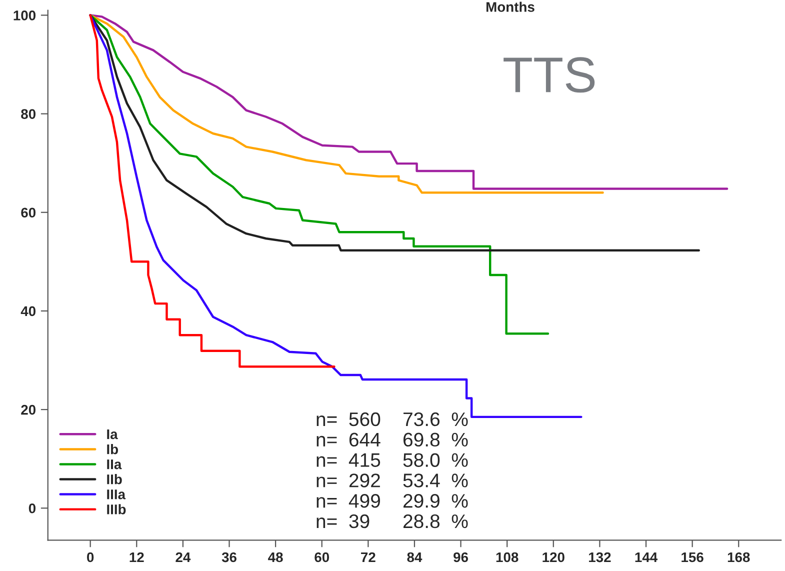 The height and width of the screenshot is (571, 785). I want to click on y-tick-label: 40, so click(28, 311).